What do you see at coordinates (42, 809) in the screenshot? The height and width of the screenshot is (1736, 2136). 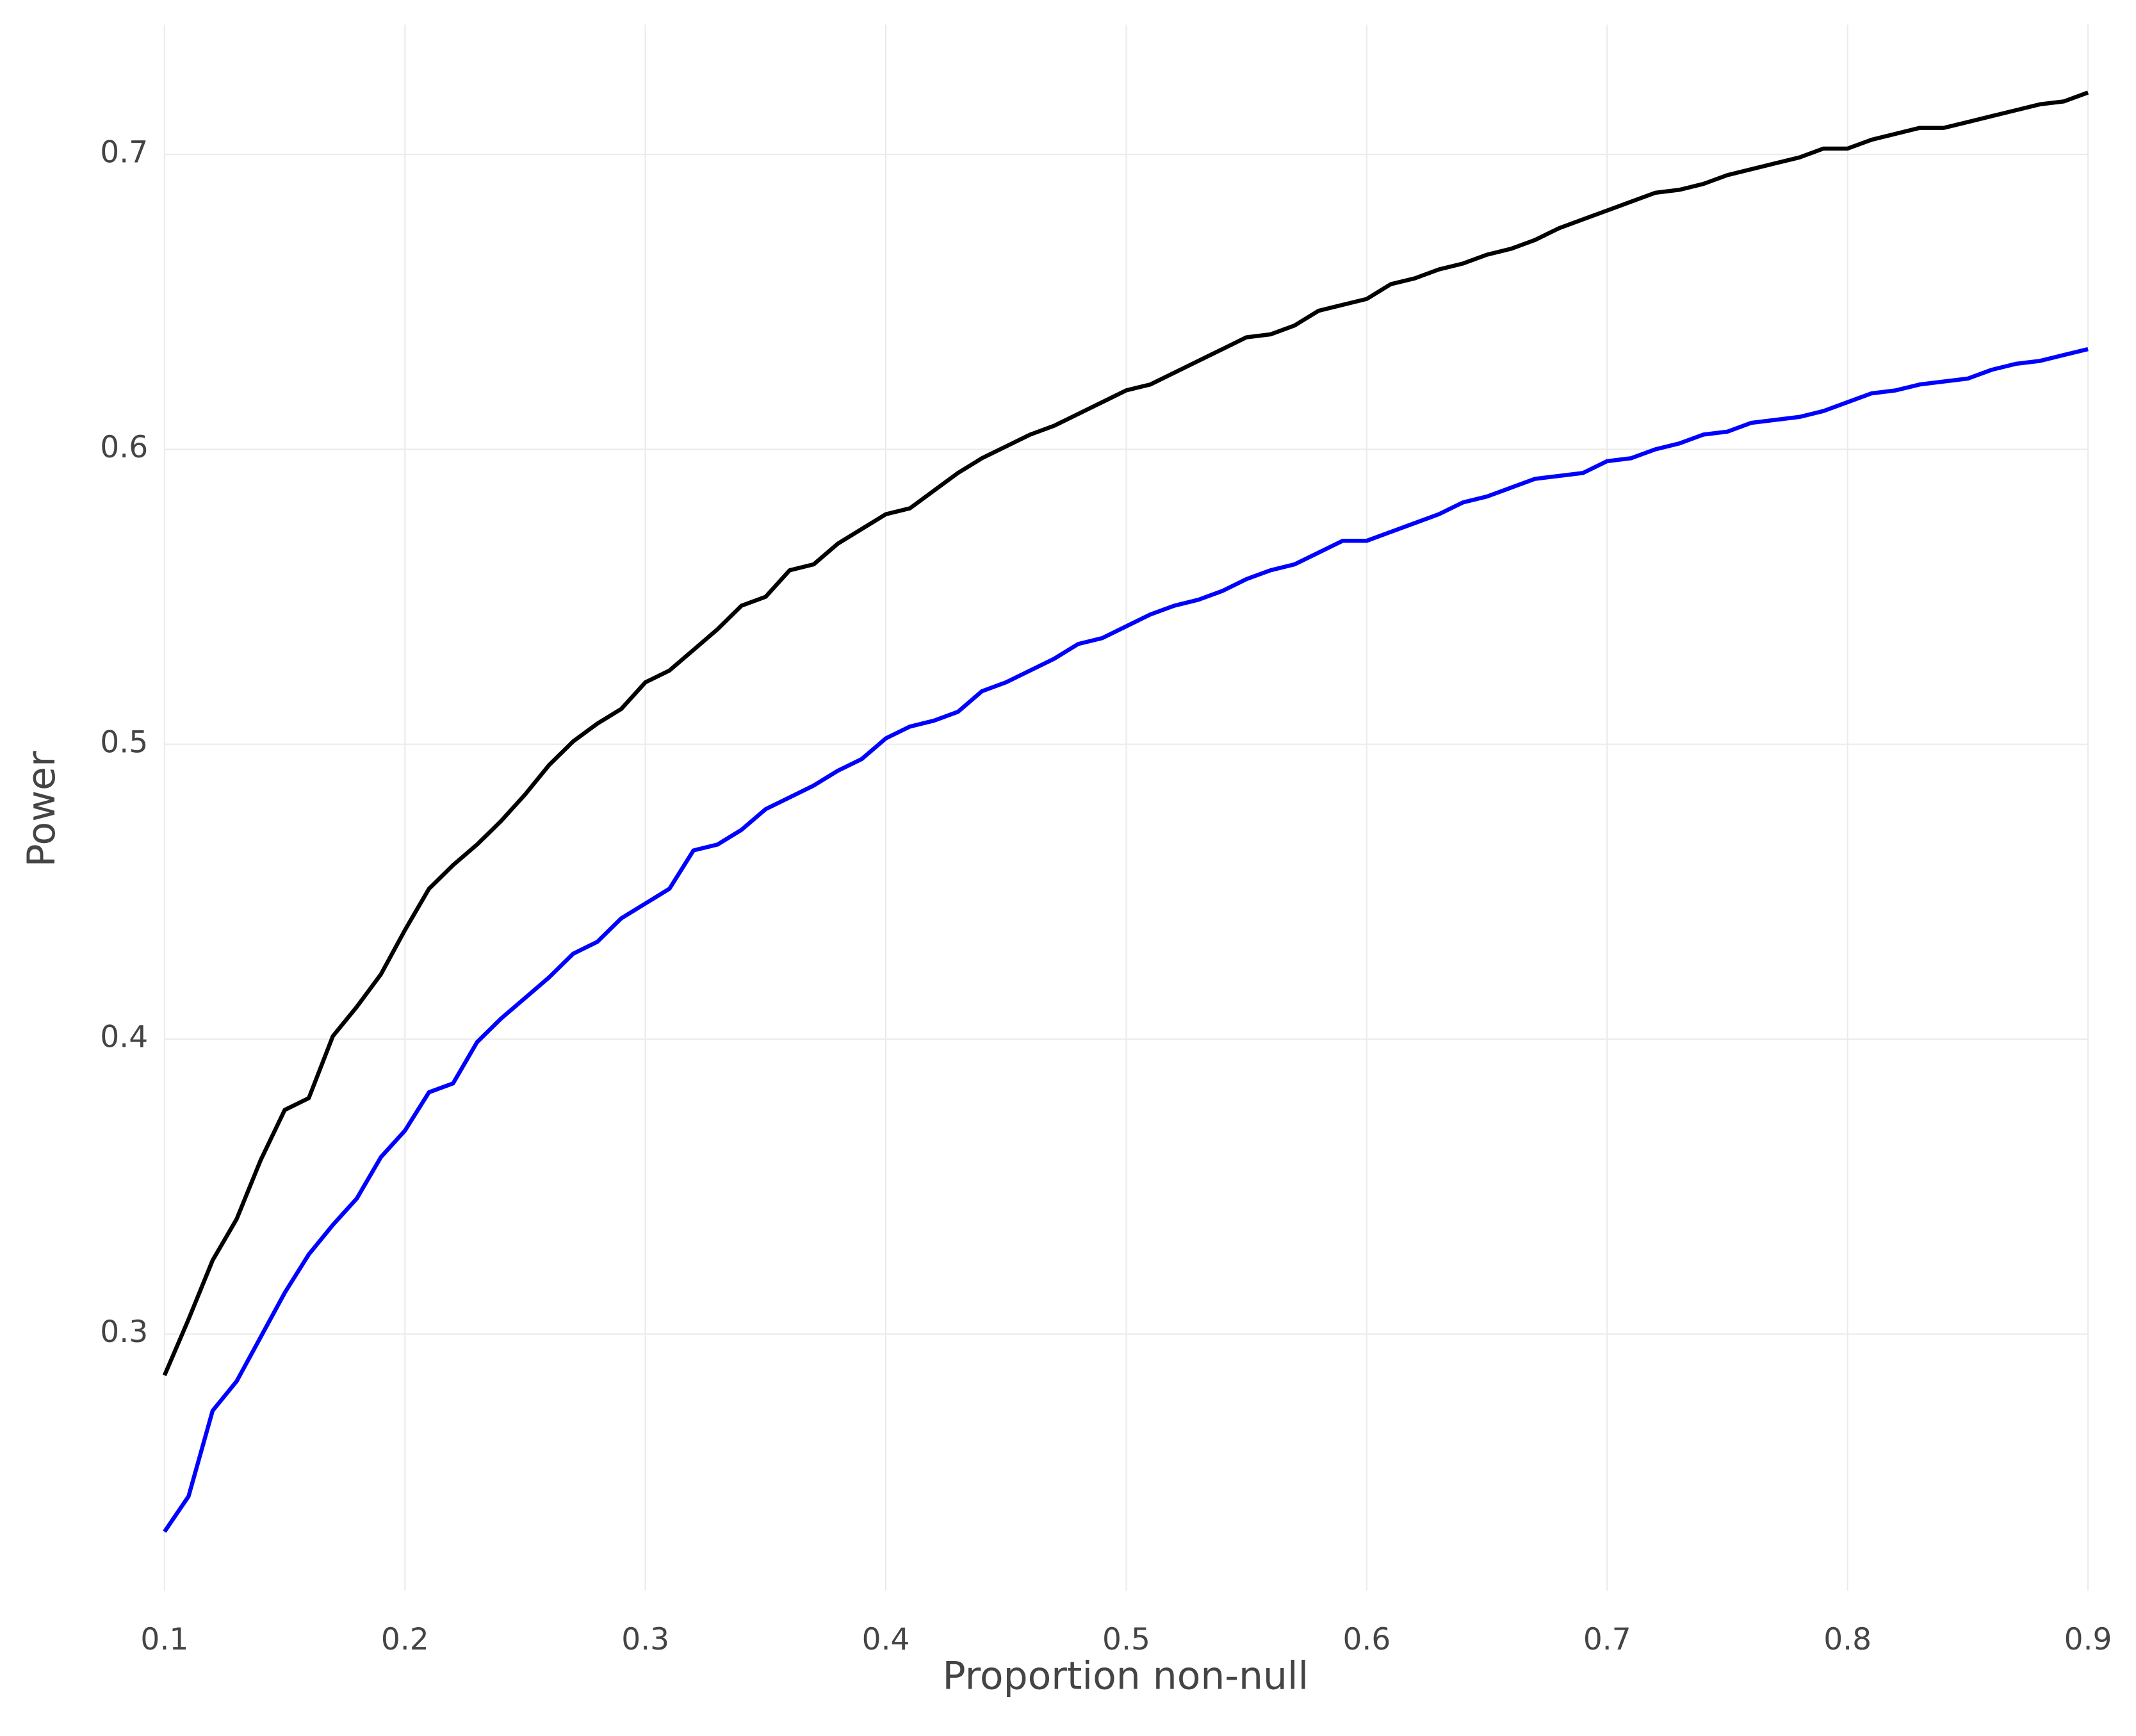 I see `y-axis-title: Power` at bounding box center [42, 809].